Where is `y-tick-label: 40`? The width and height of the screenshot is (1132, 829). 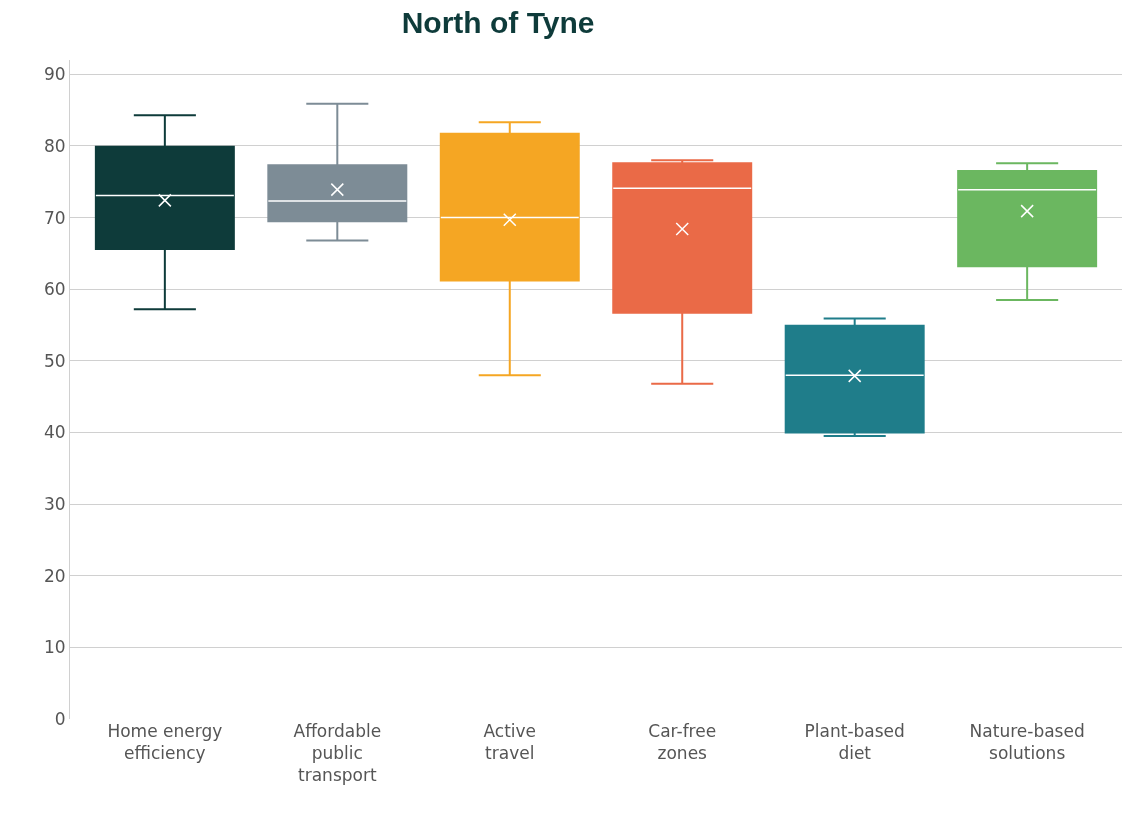
y-tick-label: 40 is located at coordinates (54, 432).